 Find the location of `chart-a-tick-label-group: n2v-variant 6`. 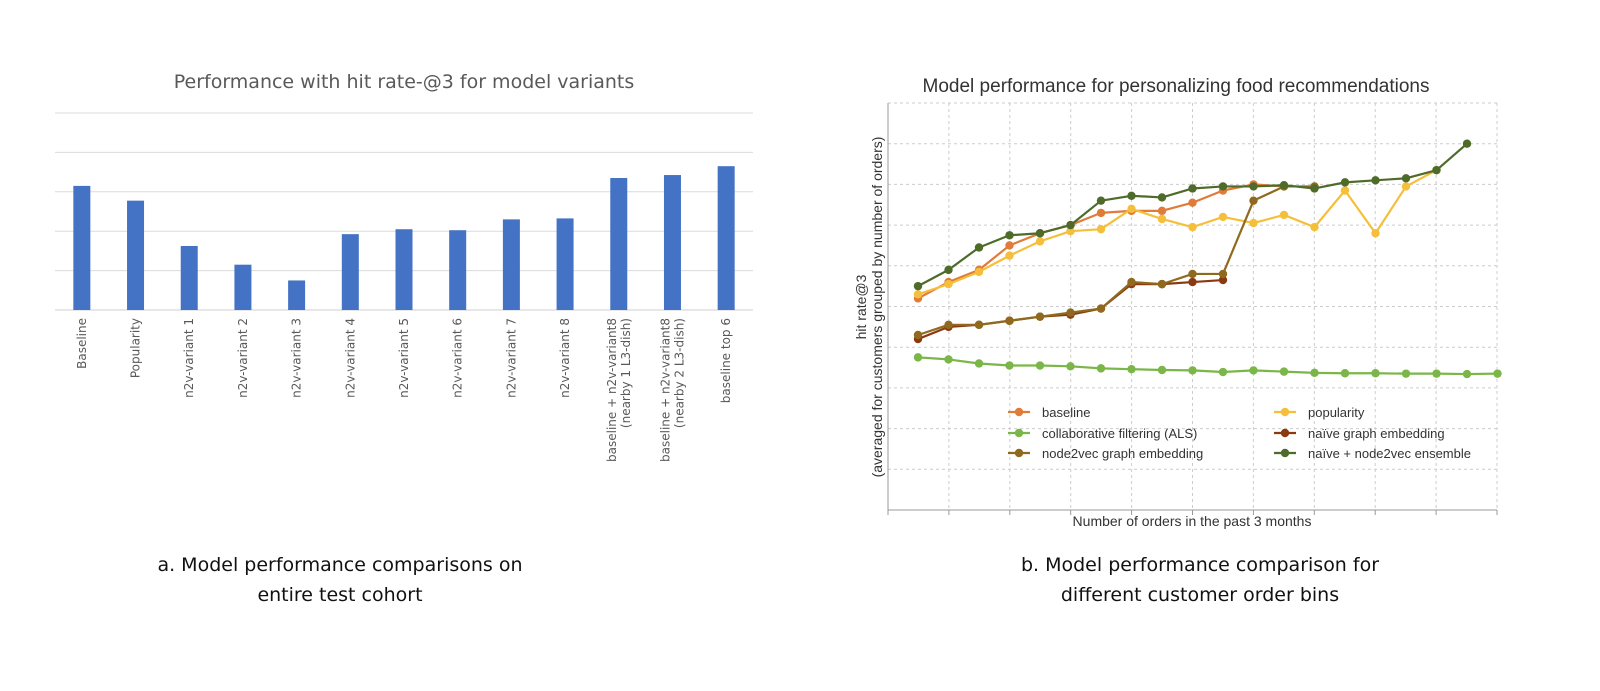

chart-a-tick-label-group: n2v-variant 6 is located at coordinates (458, 358).